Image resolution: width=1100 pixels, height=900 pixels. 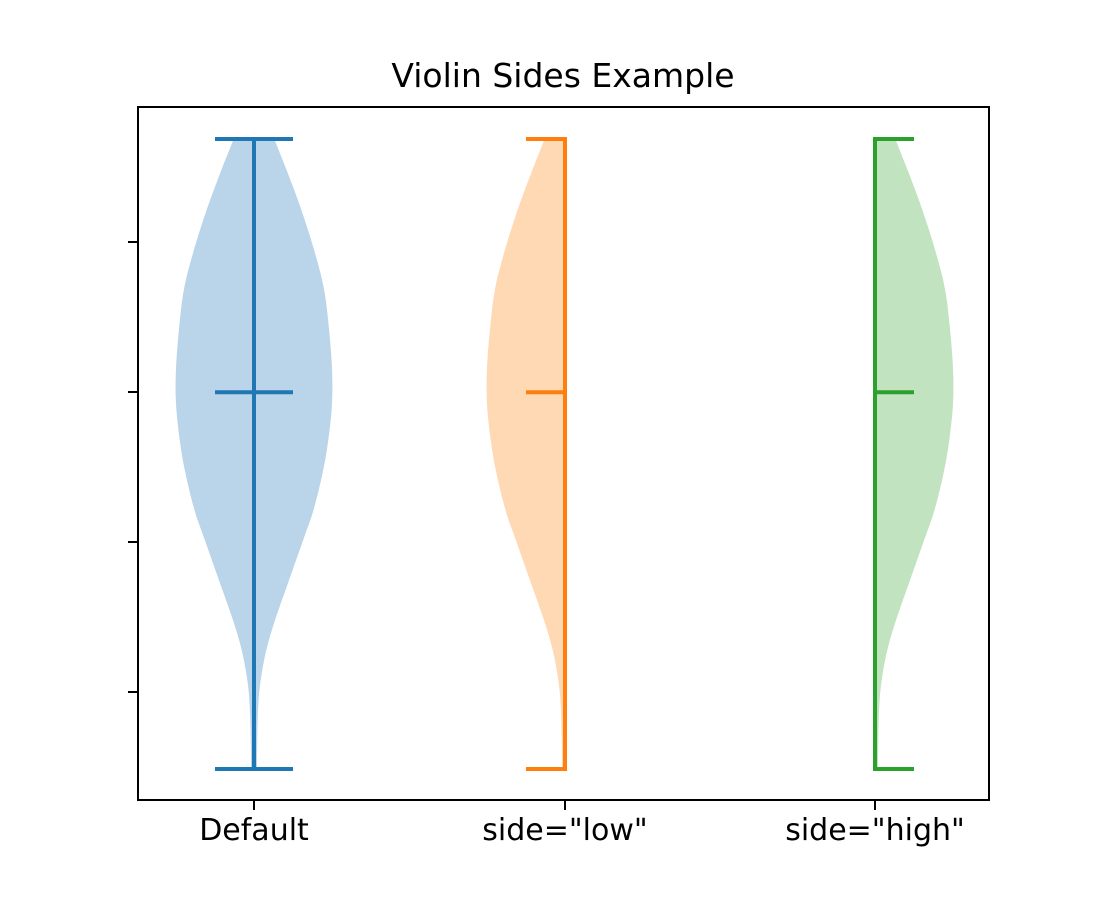 What do you see at coordinates (875, 830) in the screenshot?
I see `x-tick-label-side-high: side="high"` at bounding box center [875, 830].